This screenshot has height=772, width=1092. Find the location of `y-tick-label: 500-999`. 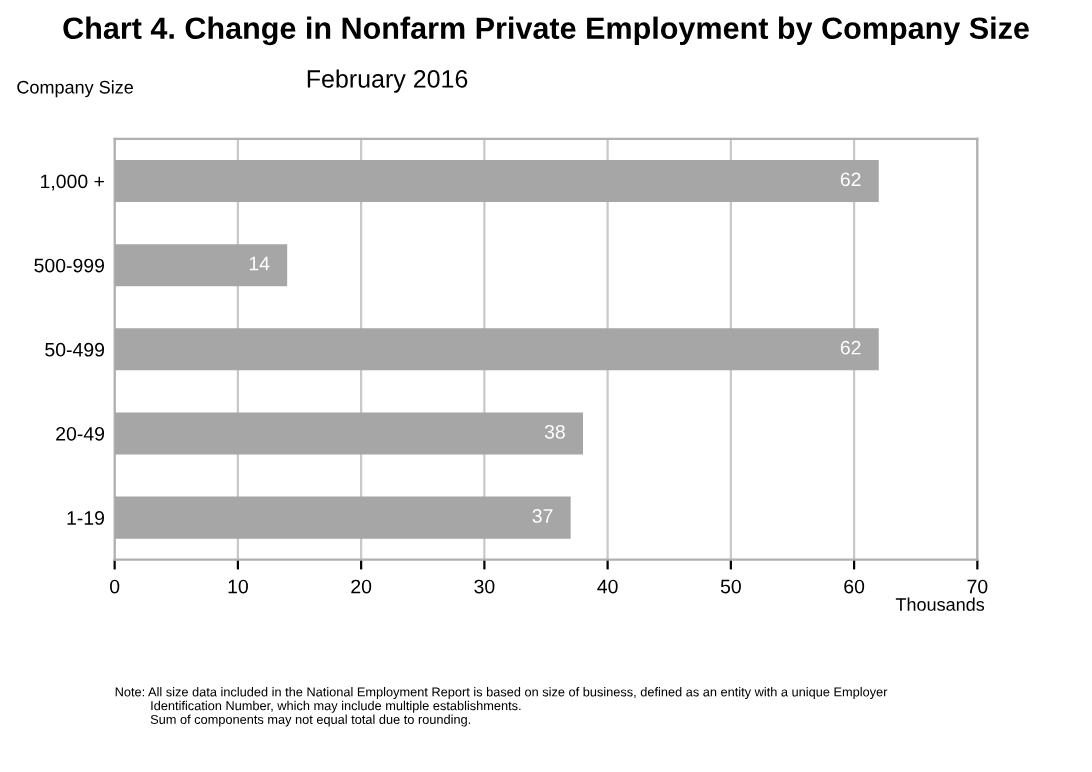

y-tick-label: 500-999 is located at coordinates (69, 265).